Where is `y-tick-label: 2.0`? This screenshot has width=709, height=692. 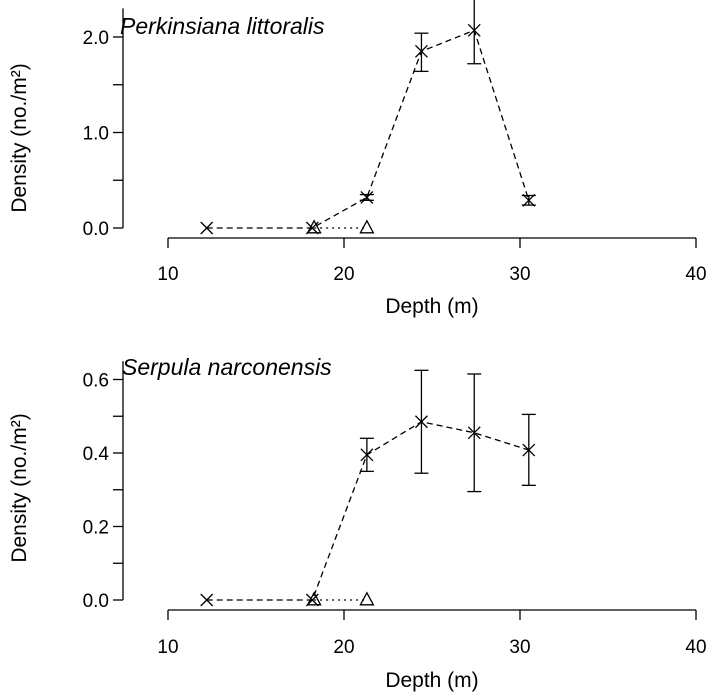
y-tick-label: 2.0 is located at coordinates (96, 38).